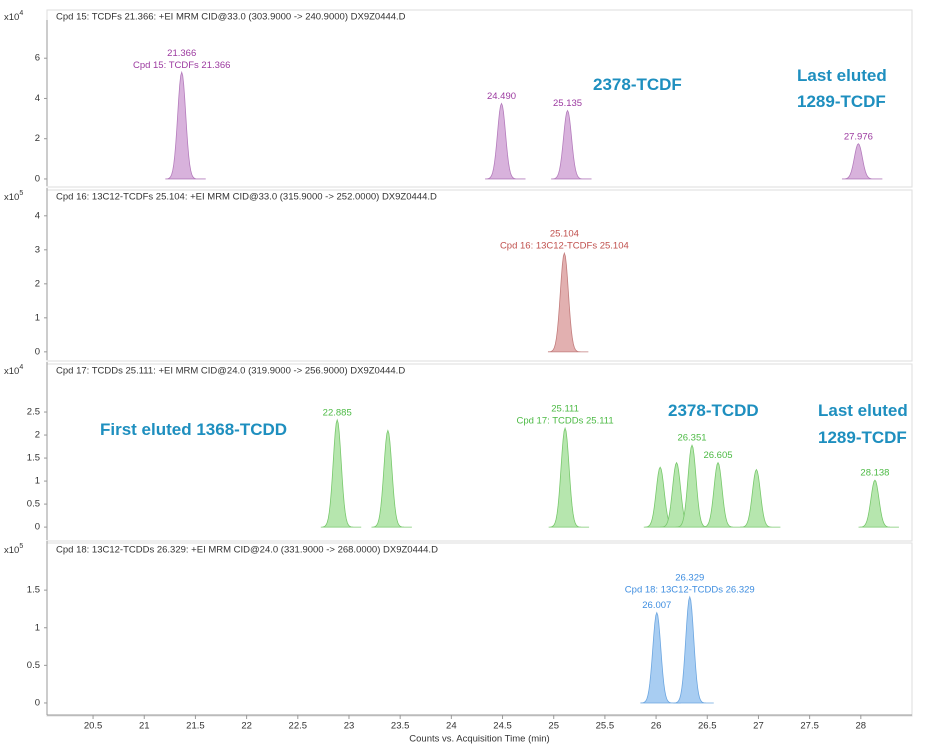 The width and height of the screenshot is (927, 744). Describe the element at coordinates (298, 726) in the screenshot. I see `x-tick-label: 22.5` at that location.